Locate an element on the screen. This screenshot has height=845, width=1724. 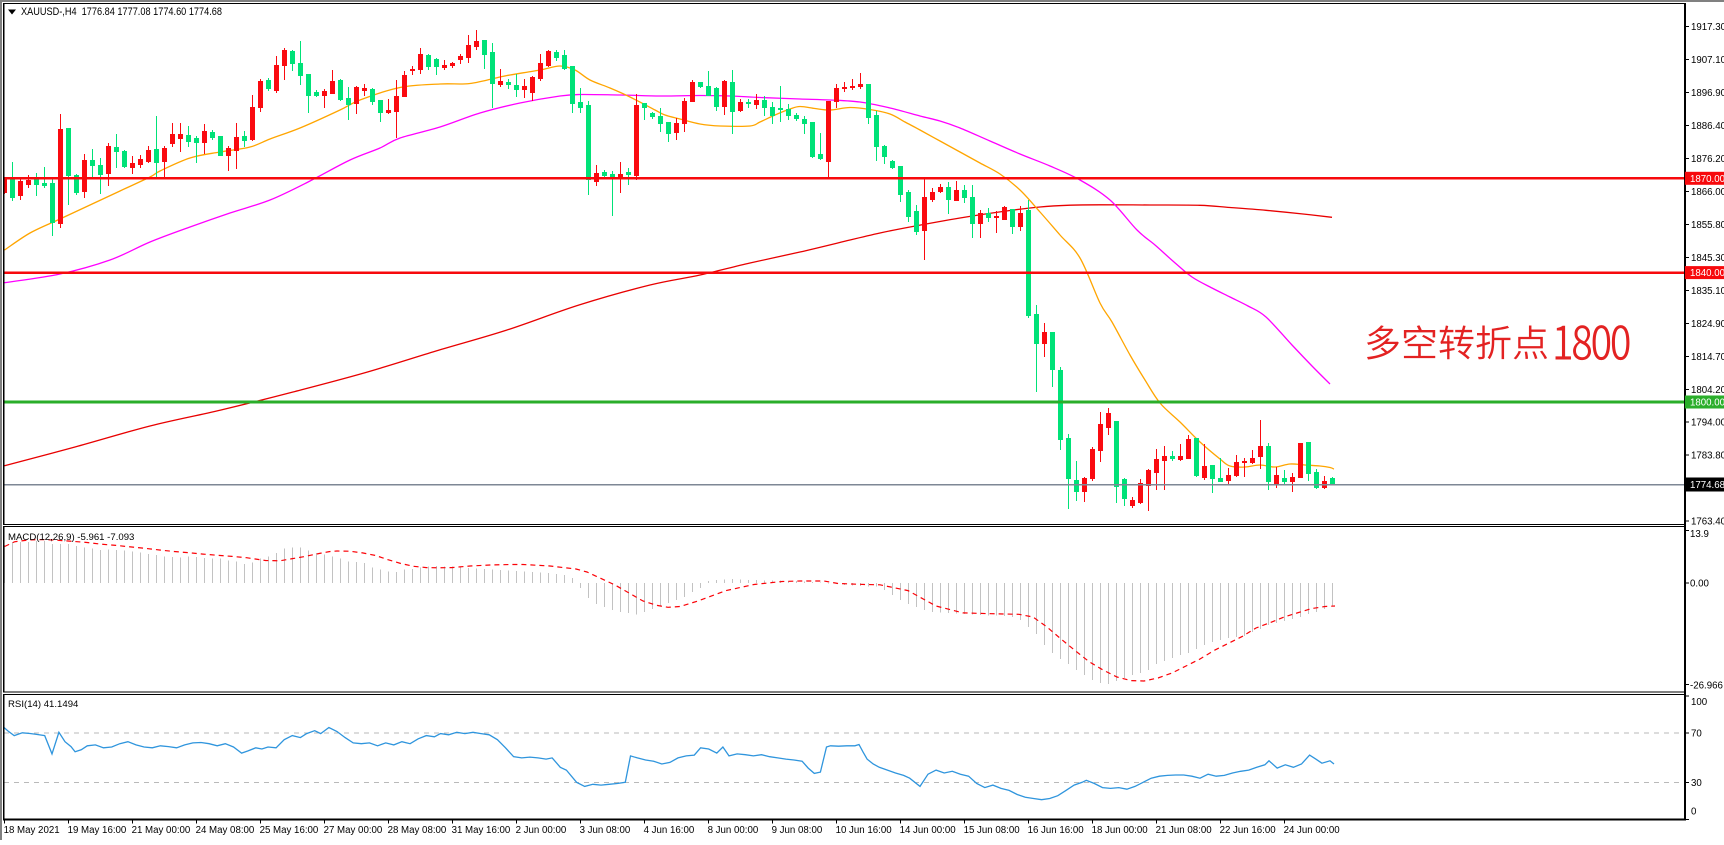
svg-text: 1886.40 is located at coordinates (1707, 126).